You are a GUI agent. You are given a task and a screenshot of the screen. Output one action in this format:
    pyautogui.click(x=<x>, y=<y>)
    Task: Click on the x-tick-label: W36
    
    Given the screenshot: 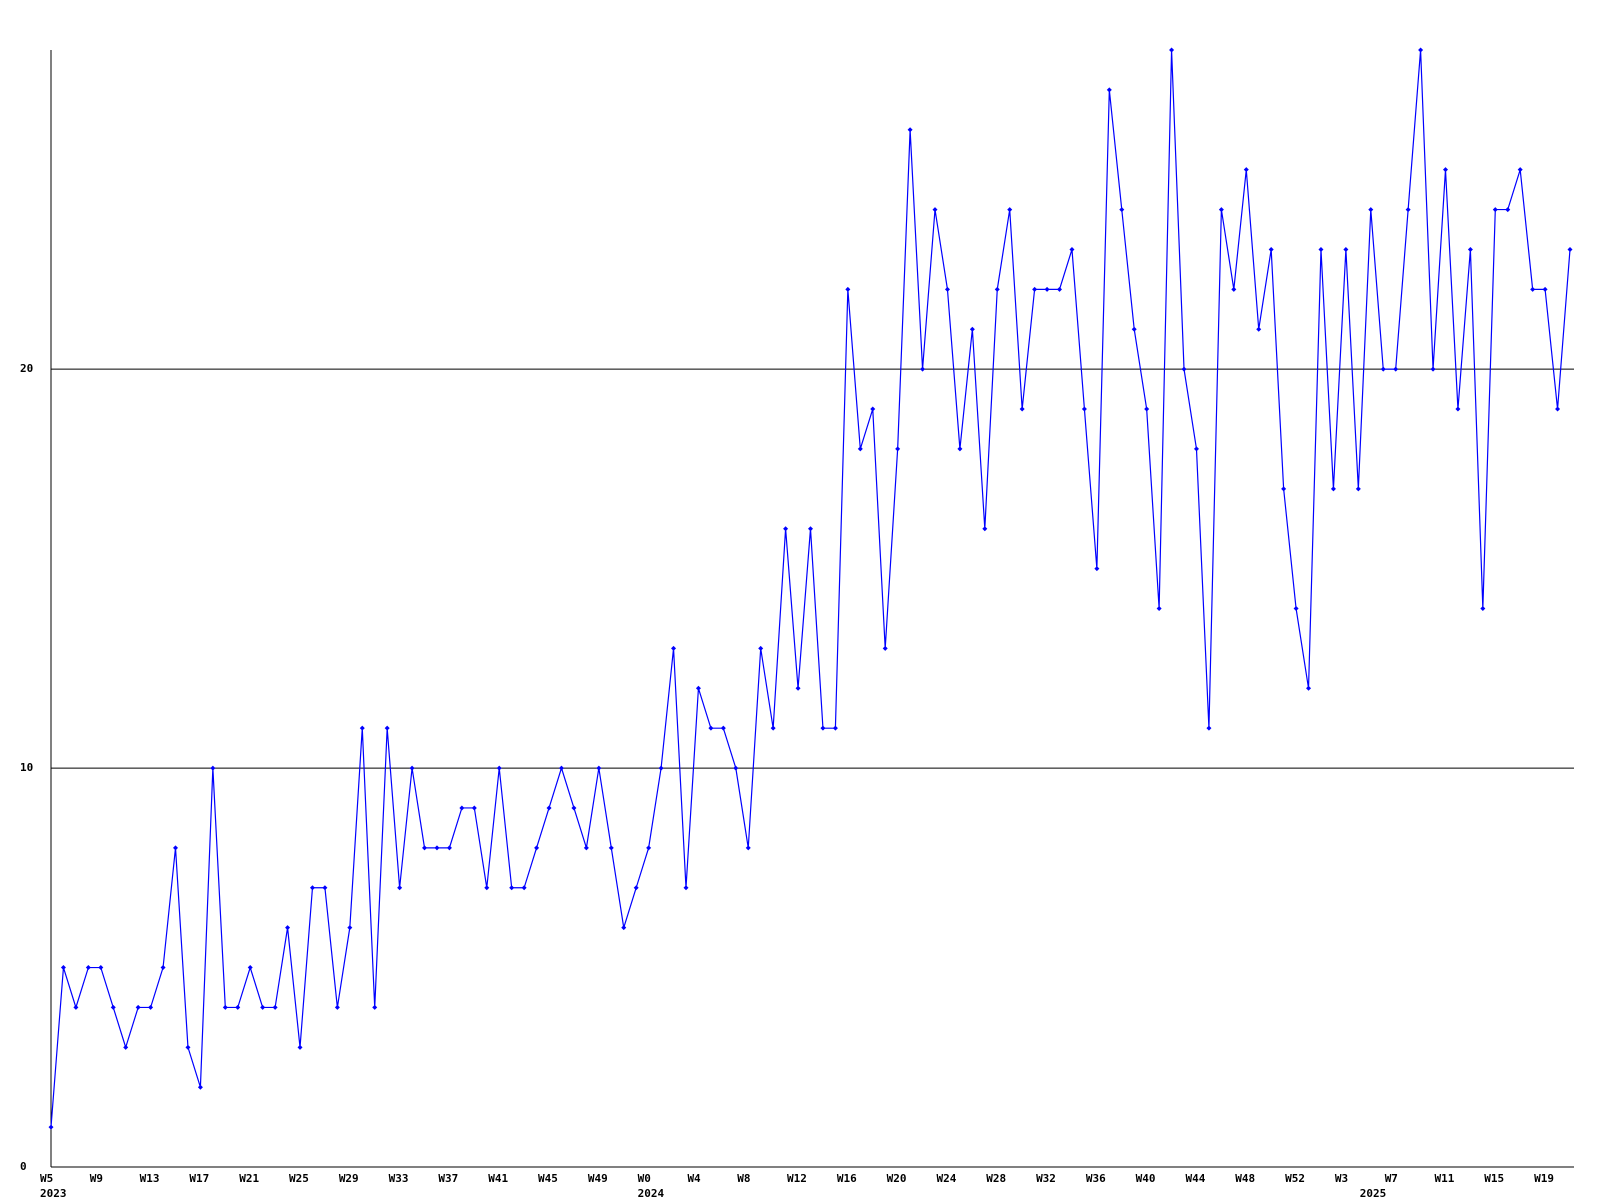 What is the action you would take?
    pyautogui.click(x=1096, y=1178)
    